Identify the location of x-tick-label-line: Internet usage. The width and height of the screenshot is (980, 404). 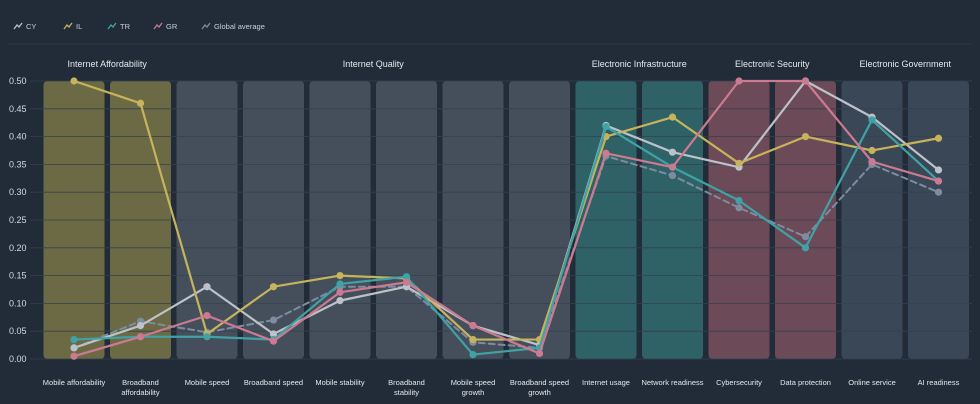
(606, 382).